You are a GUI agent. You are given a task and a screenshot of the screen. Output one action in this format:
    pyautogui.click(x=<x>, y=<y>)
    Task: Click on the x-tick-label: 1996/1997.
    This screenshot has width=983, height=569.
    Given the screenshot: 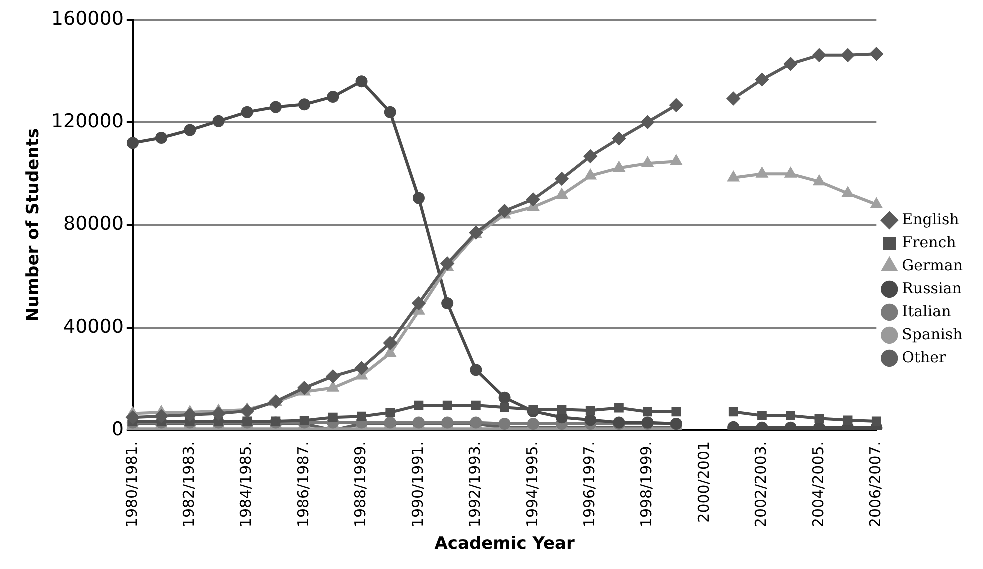 What is the action you would take?
    pyautogui.click(x=589, y=484)
    